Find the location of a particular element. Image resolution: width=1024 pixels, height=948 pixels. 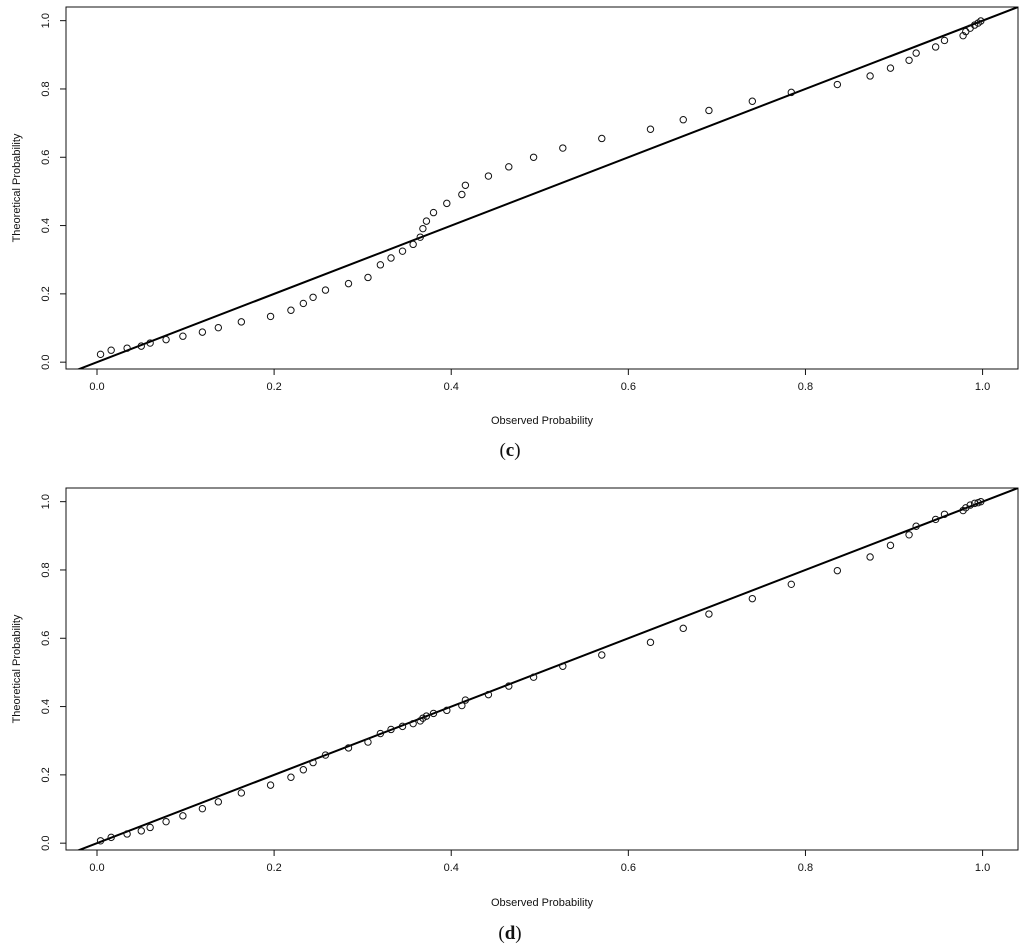

y-axis-label: Theoretical Probability is located at coordinates (17, 187).